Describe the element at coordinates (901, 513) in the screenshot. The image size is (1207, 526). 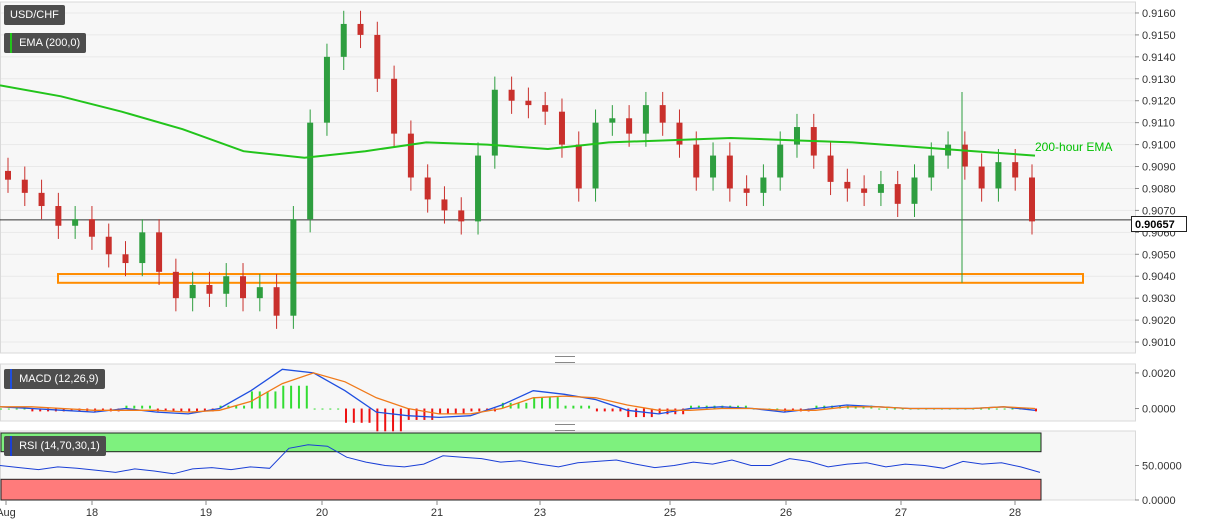
I see `x-tick-label: 27` at that location.